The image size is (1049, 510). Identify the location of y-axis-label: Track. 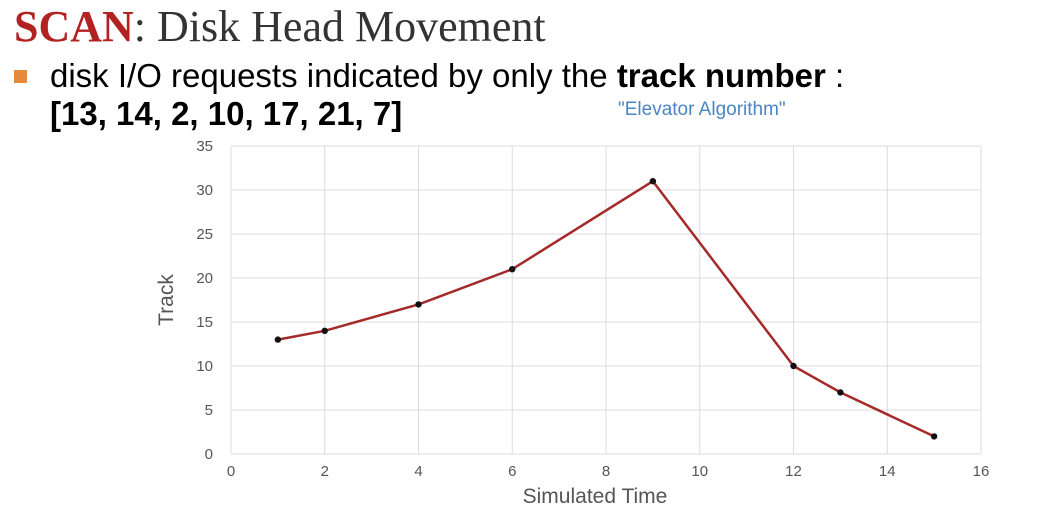
(166, 300).